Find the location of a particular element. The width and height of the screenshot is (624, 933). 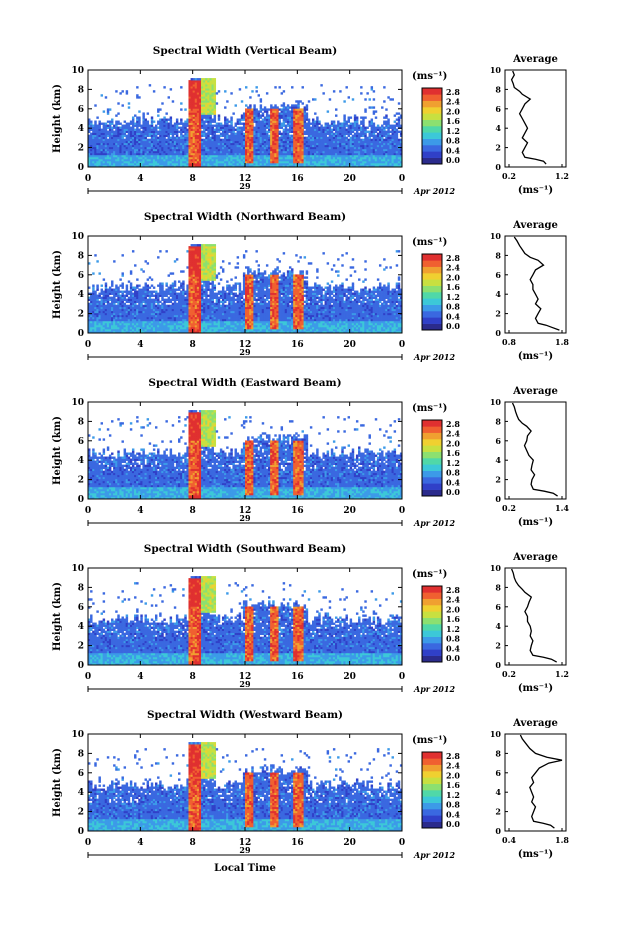

average-y-tick-label: 10 is located at coordinates (496, 70).